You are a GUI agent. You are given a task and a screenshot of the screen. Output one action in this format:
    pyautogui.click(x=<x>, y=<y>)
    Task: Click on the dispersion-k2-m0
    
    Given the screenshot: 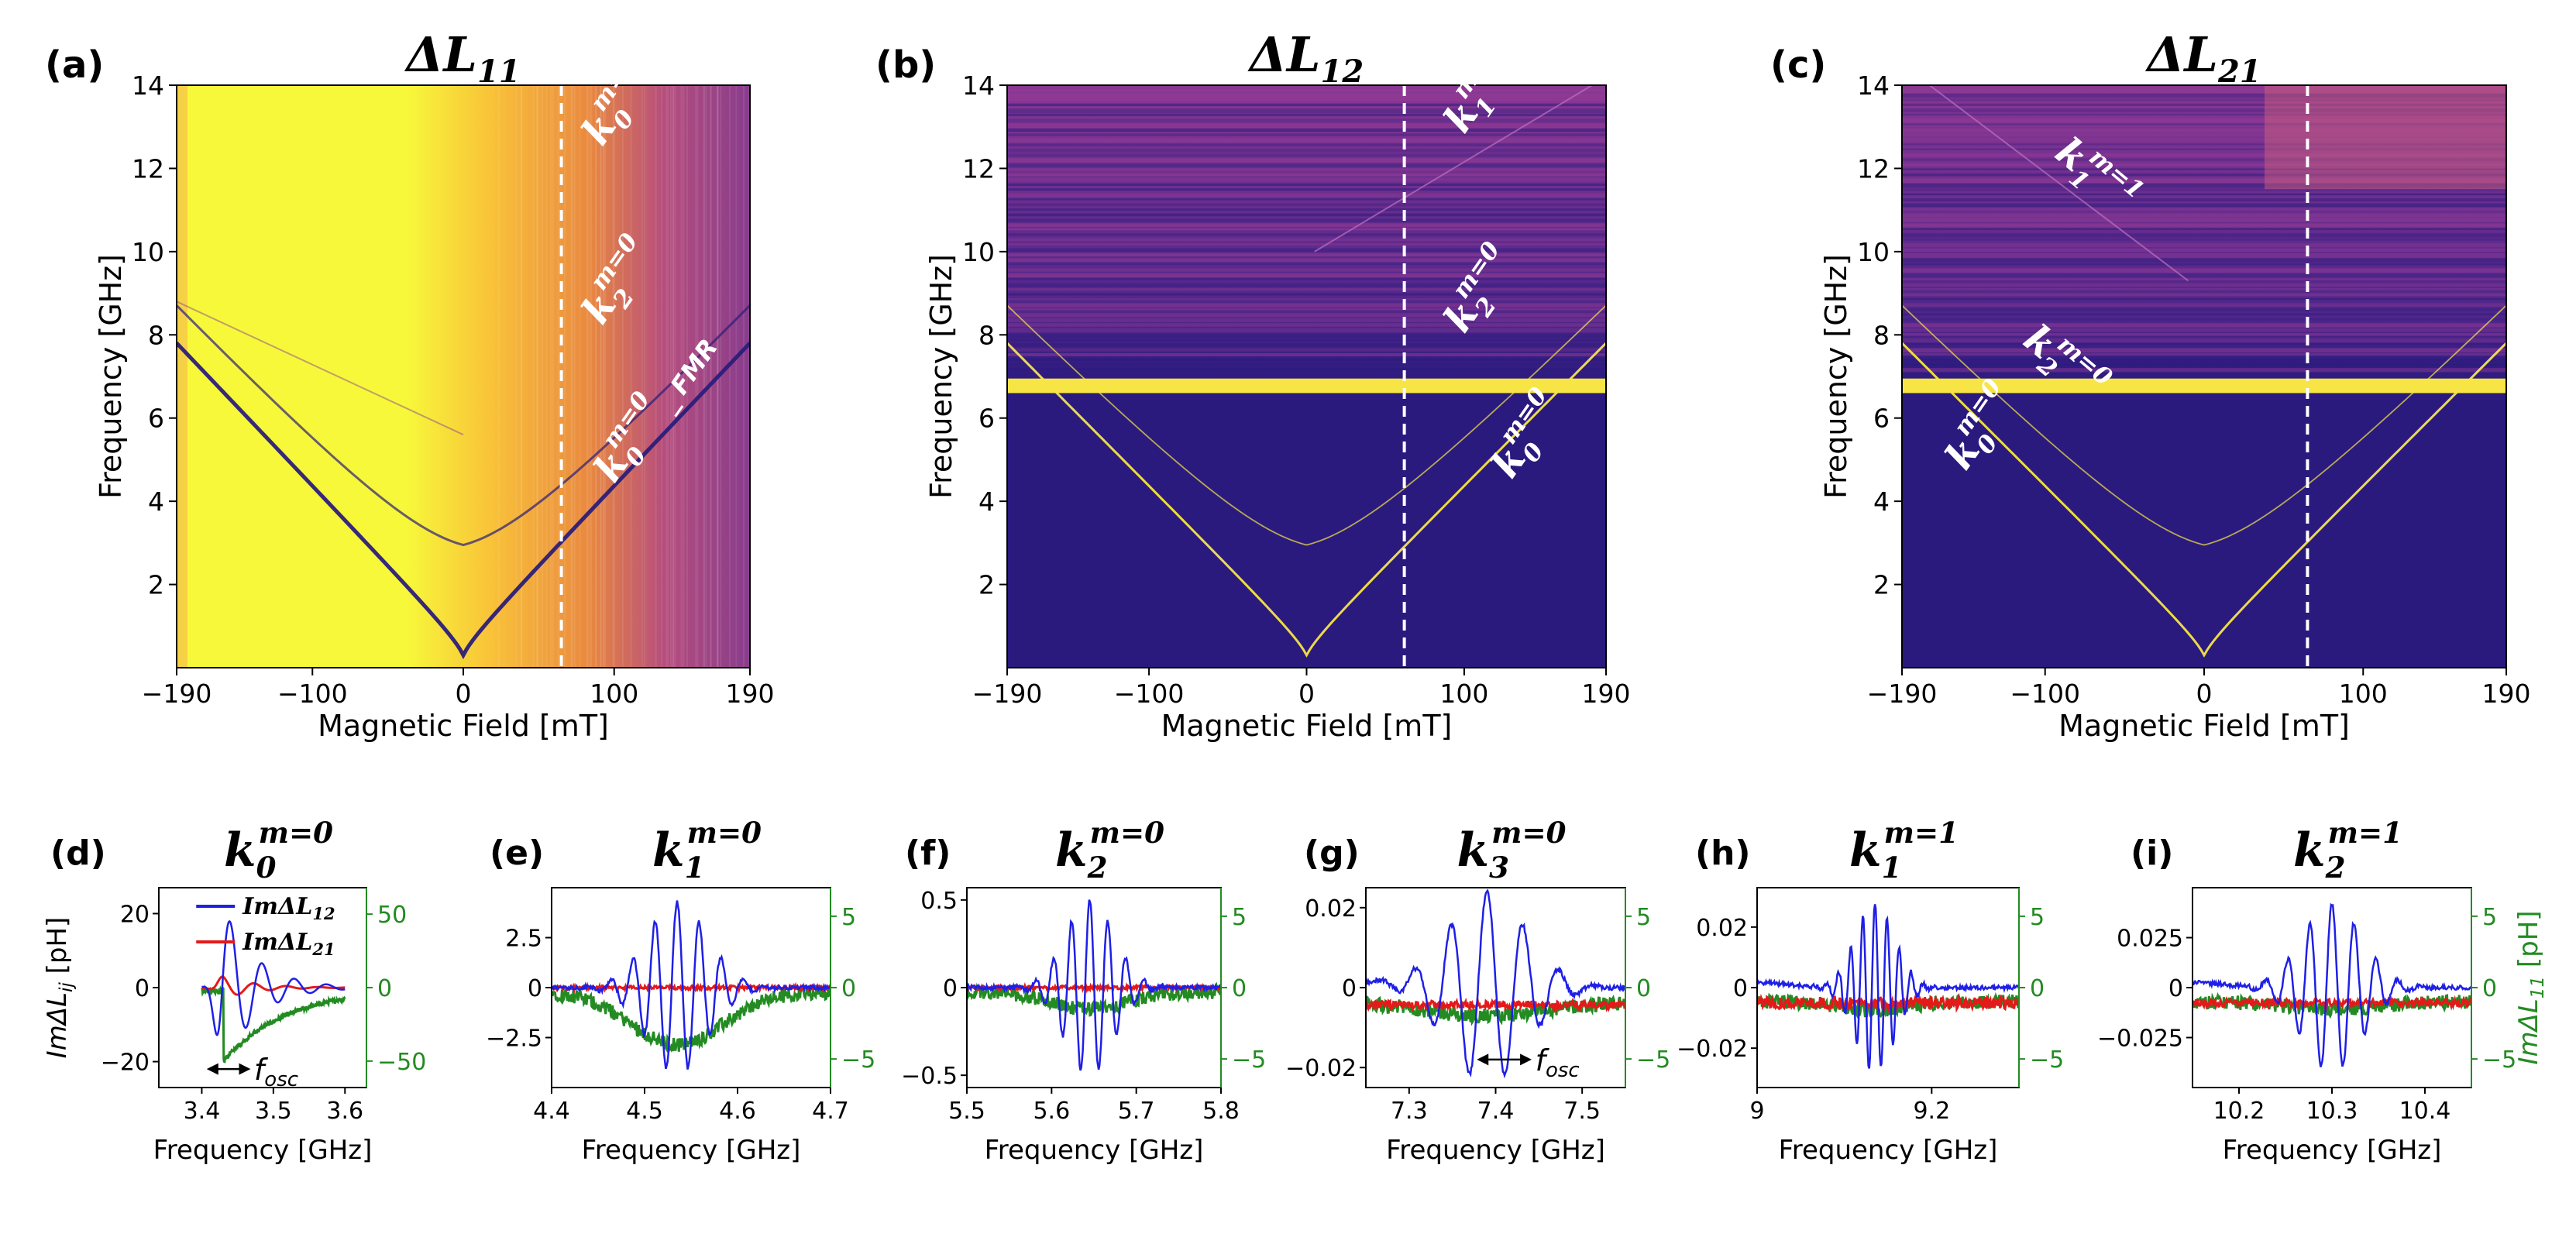 What is the action you would take?
    pyautogui.click(x=2204, y=425)
    